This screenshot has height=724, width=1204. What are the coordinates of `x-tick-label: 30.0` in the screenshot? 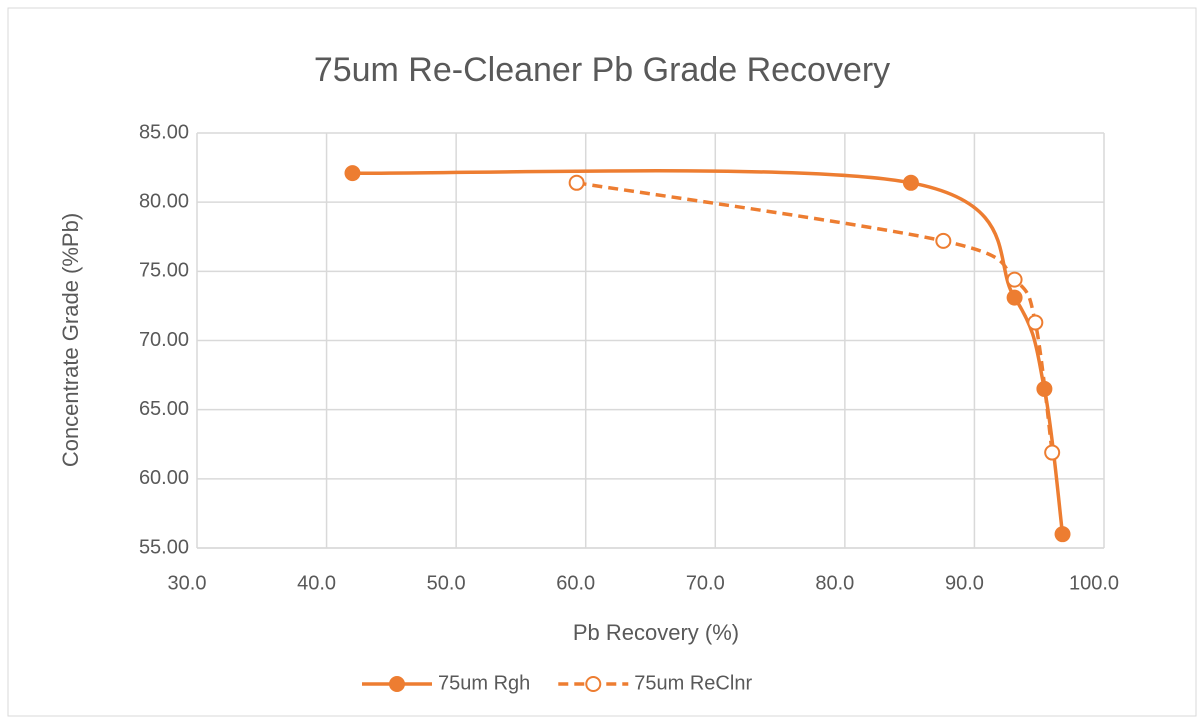 It's located at (187, 583).